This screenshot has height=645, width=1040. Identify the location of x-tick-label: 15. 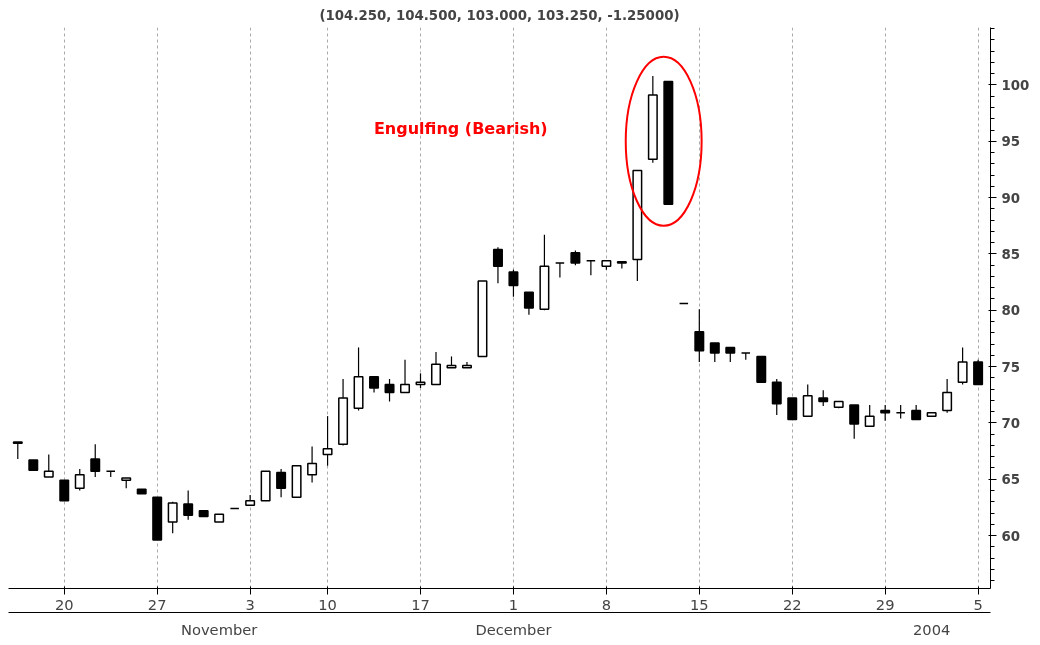
(699, 604).